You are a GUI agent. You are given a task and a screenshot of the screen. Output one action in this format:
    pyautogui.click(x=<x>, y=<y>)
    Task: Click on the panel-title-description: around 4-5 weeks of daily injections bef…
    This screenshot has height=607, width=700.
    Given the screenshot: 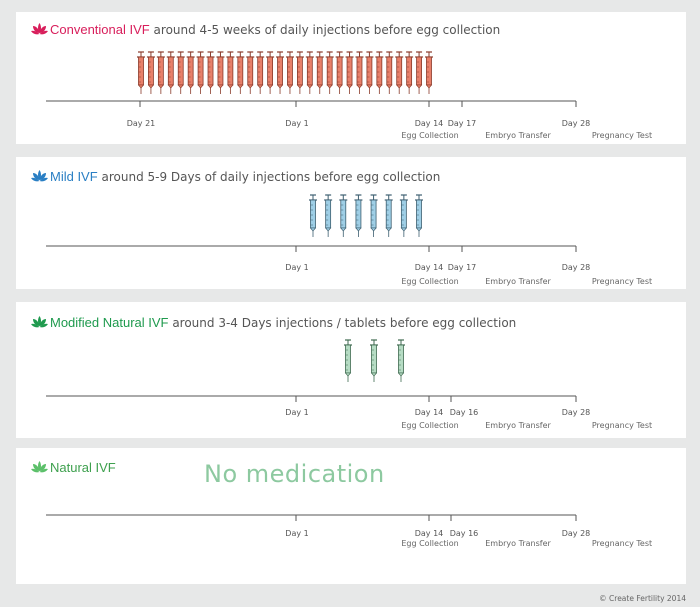 What is the action you would take?
    pyautogui.click(x=325, y=30)
    